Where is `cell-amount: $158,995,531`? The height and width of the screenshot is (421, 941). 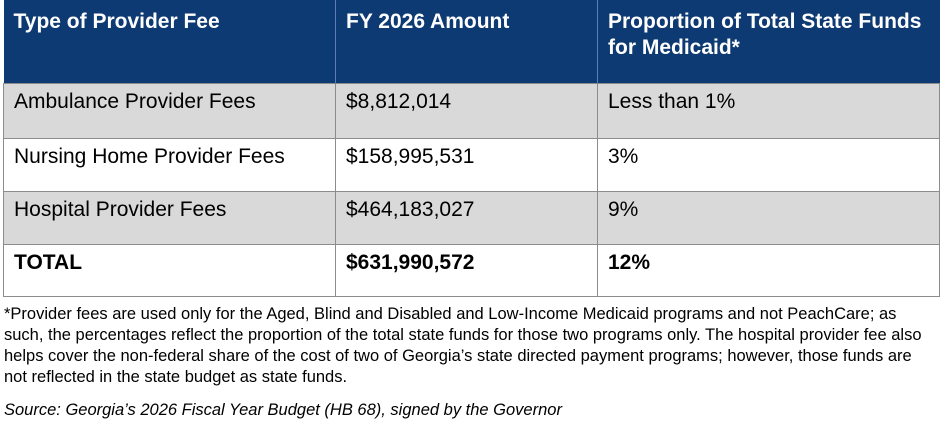
cell-amount: $158,995,531 is located at coordinates (466, 164).